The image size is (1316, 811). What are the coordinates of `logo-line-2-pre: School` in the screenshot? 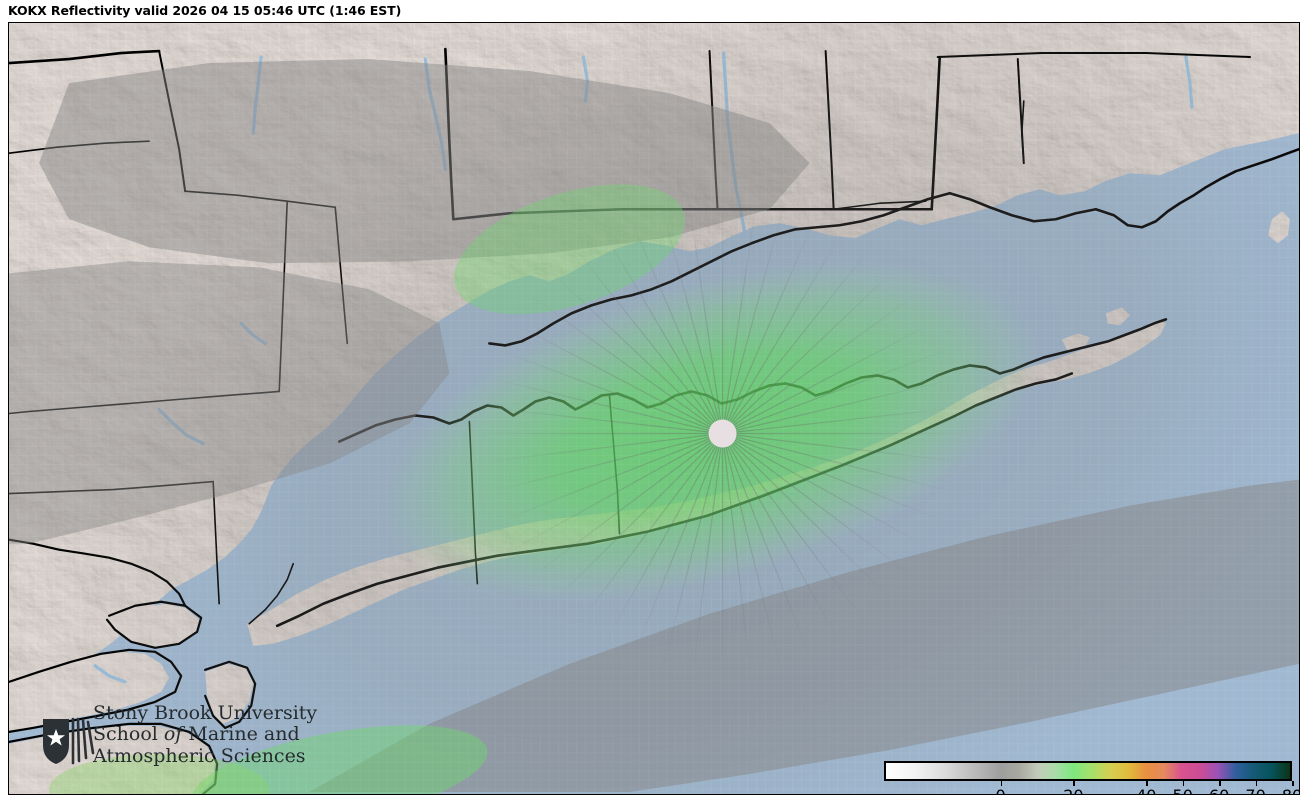 It's located at (128, 734).